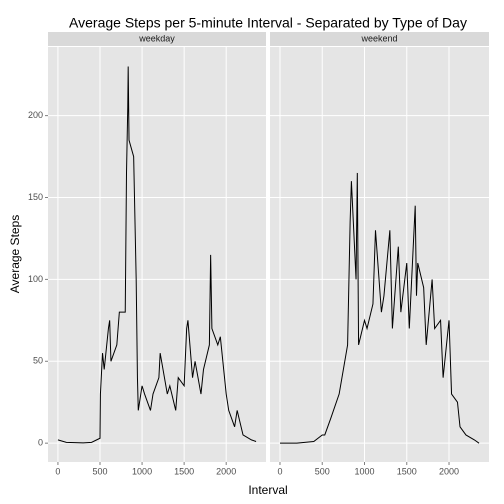 This screenshot has width=504, height=504. What do you see at coordinates (15, 254) in the screenshot?
I see `y-axis-label: Average Steps` at bounding box center [15, 254].